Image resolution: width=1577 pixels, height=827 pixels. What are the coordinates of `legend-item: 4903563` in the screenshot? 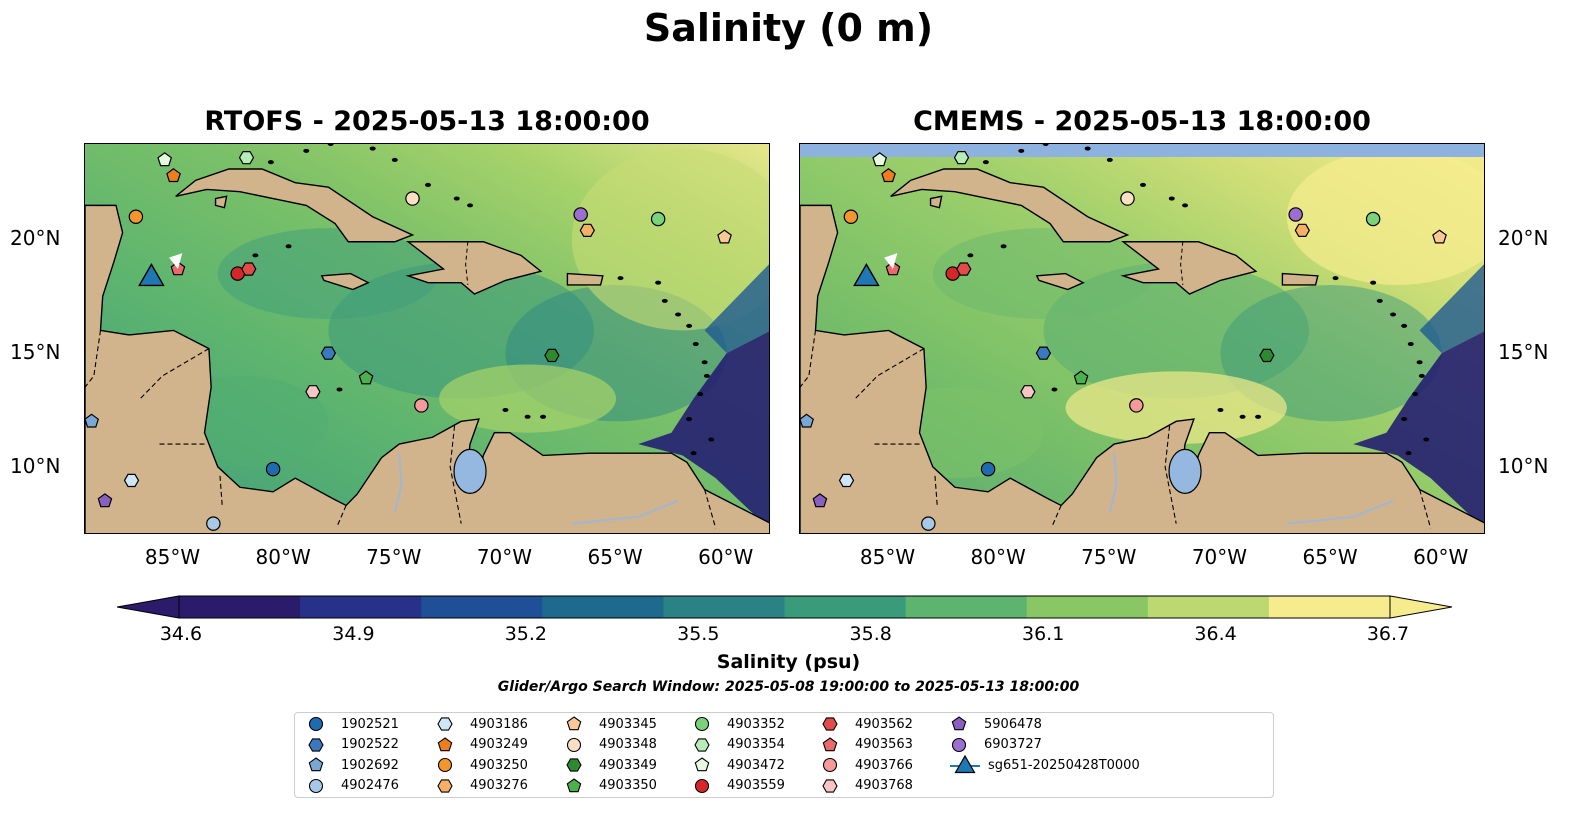 It's located at (867, 745).